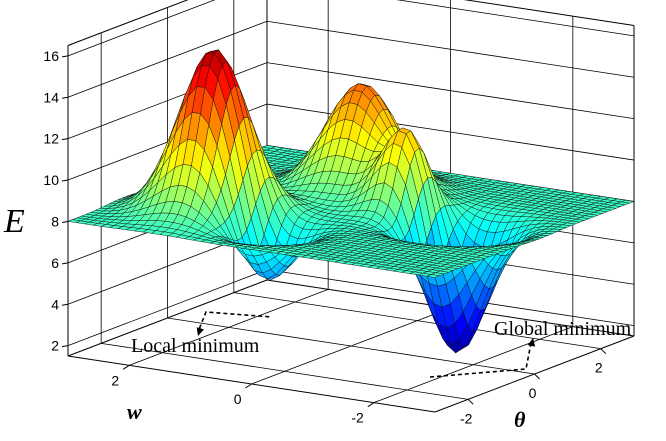 This screenshot has height=441, width=666. Describe the element at coordinates (134, 411) in the screenshot. I see `y-axis-title: w` at that location.